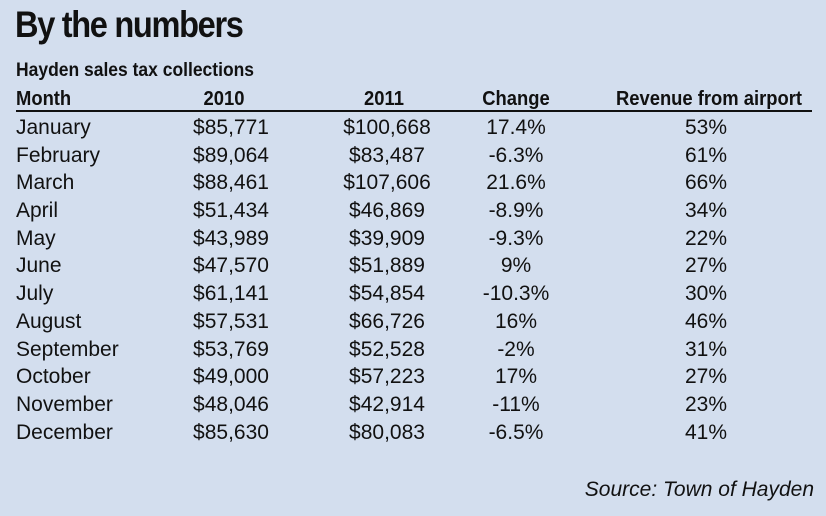  Describe the element at coordinates (53, 127) in the screenshot. I see `cell-month: January` at that location.